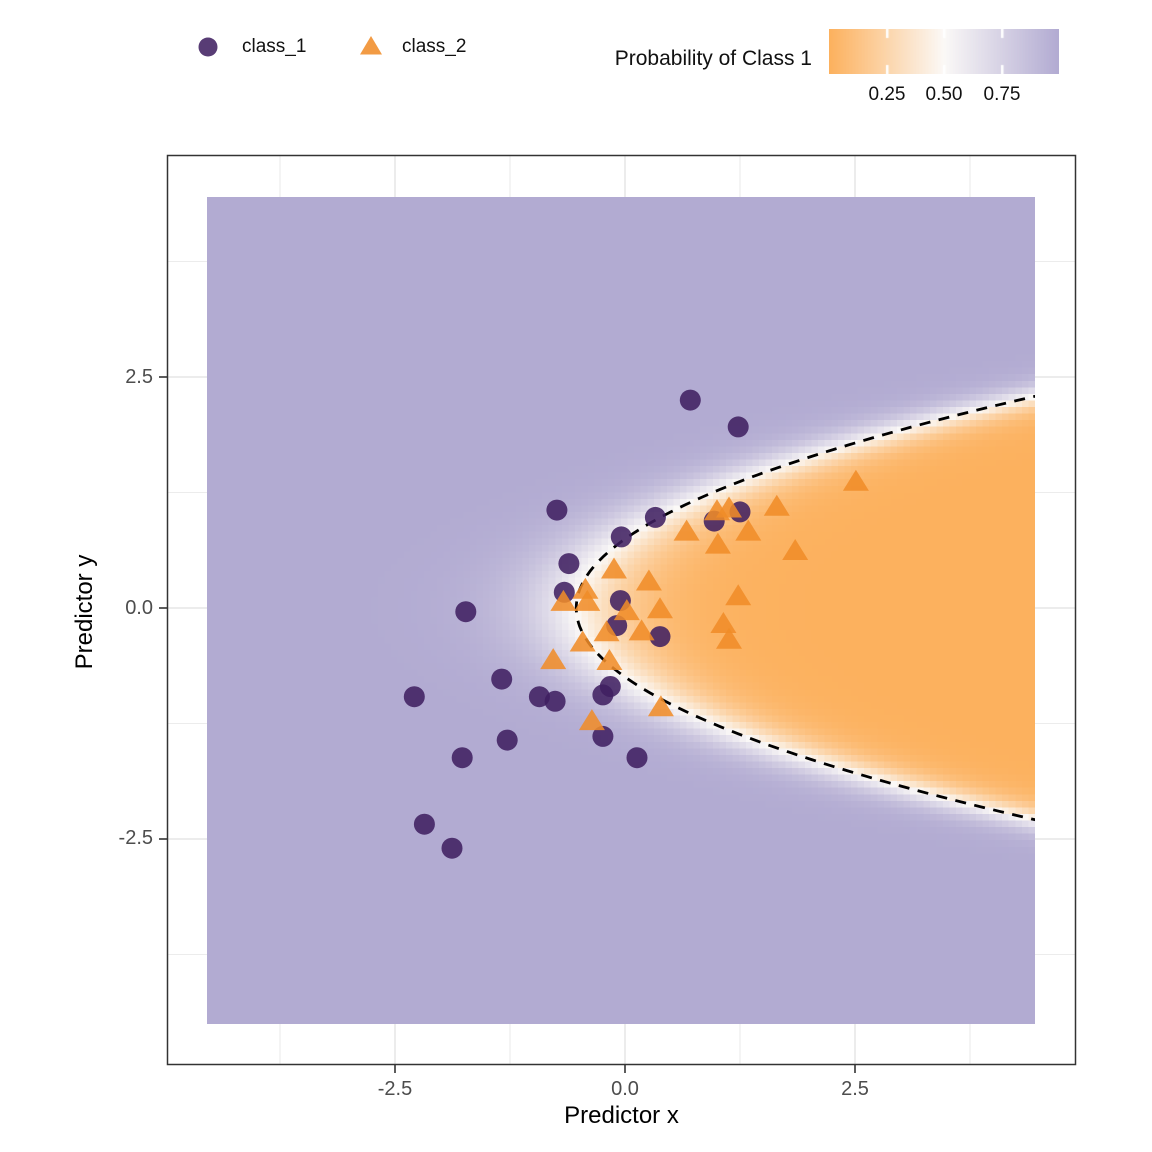  What do you see at coordinates (944, 94) in the screenshot?
I see `colorbar-tick-050: 0.50` at bounding box center [944, 94].